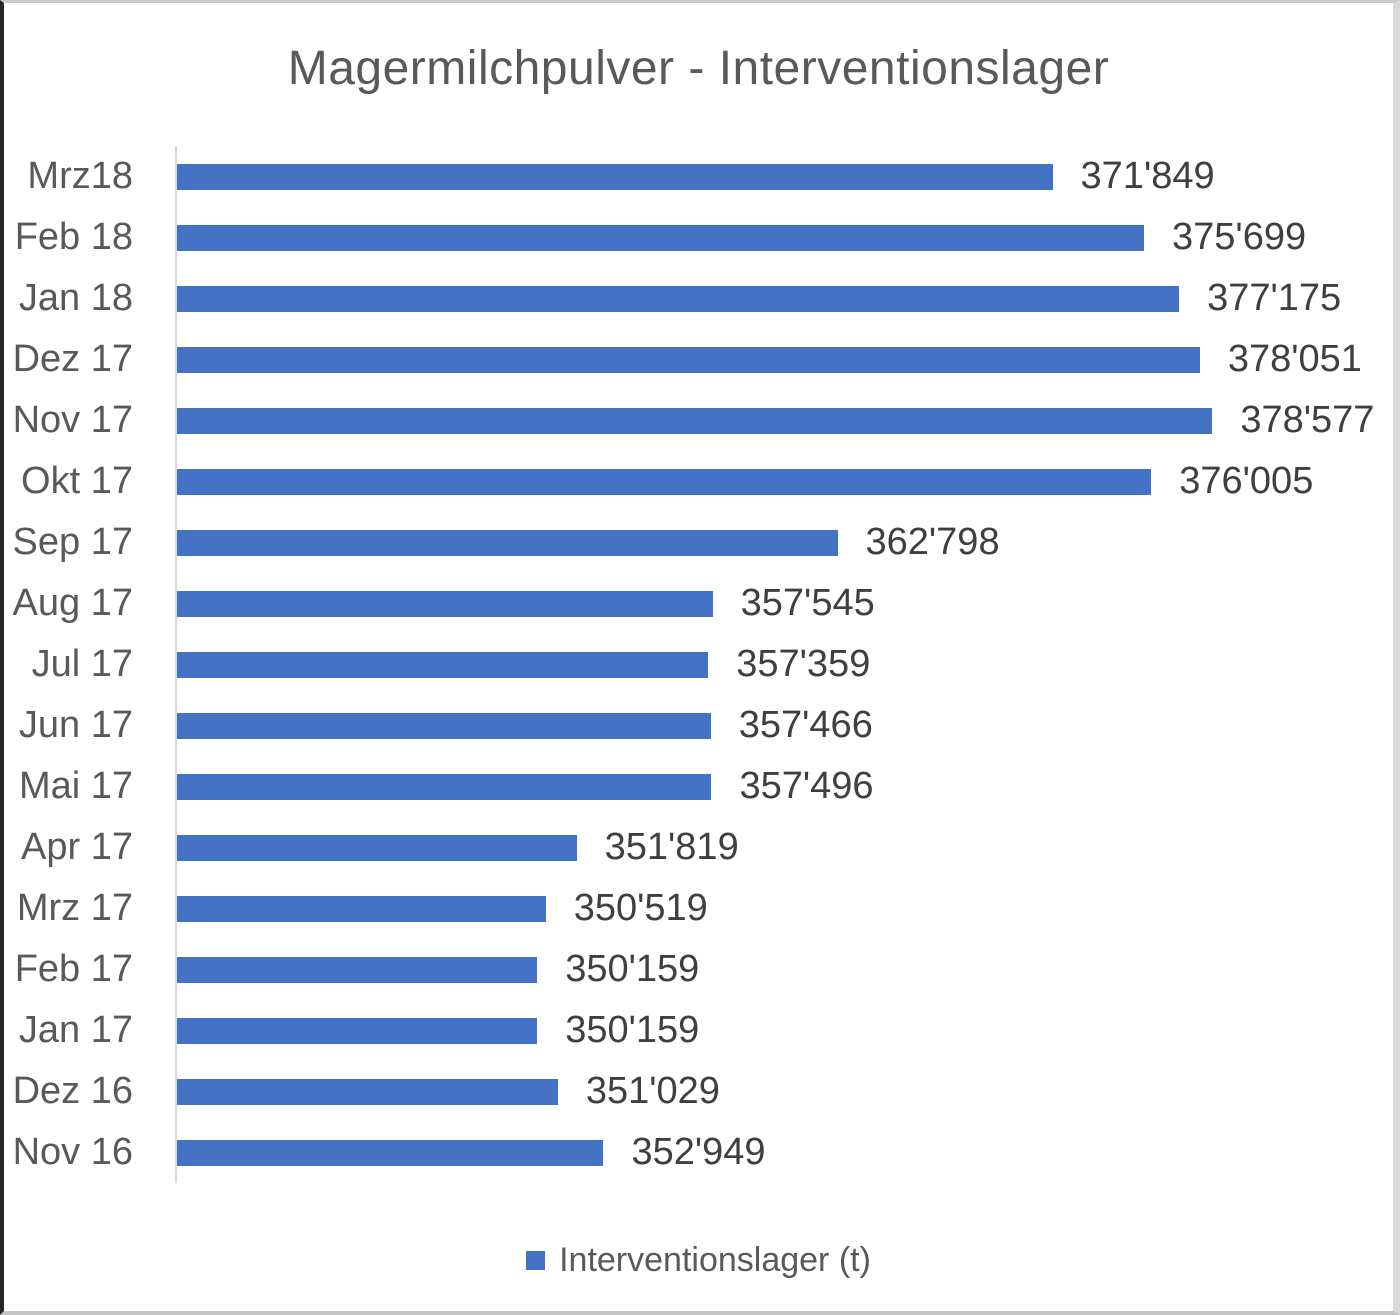  Describe the element at coordinates (698, 68) in the screenshot. I see `chart-title: Magermilchpulver - Interventionslager` at that location.